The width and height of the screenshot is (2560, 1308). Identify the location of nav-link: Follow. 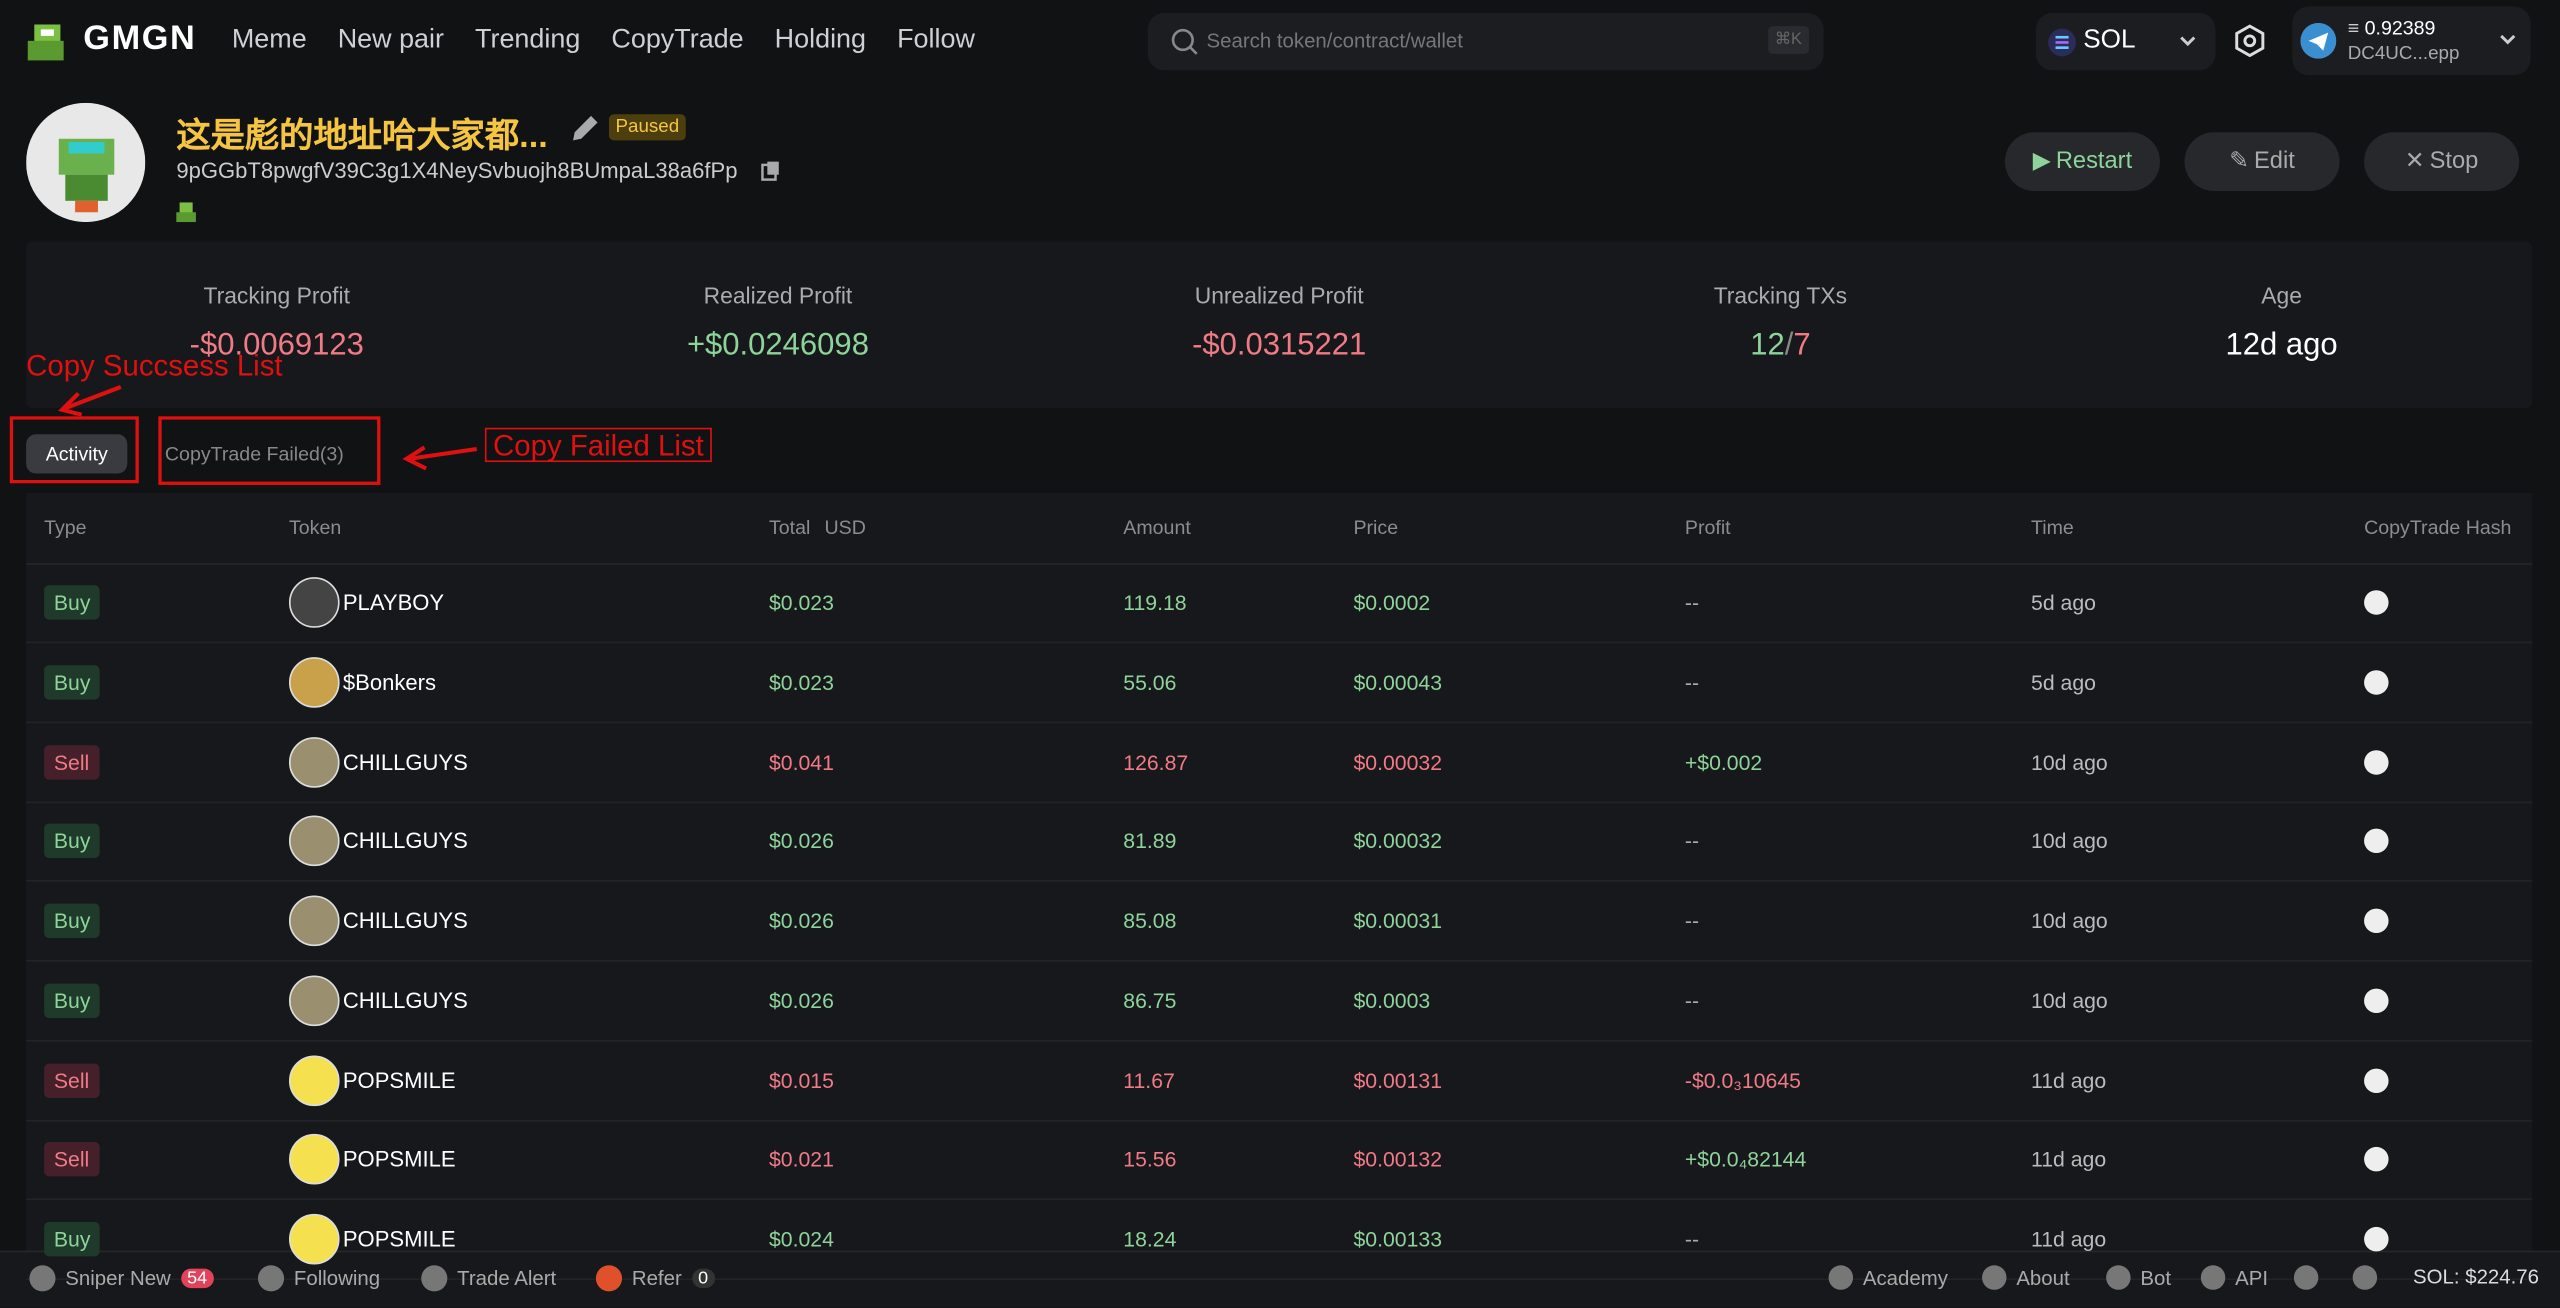
(936, 39).